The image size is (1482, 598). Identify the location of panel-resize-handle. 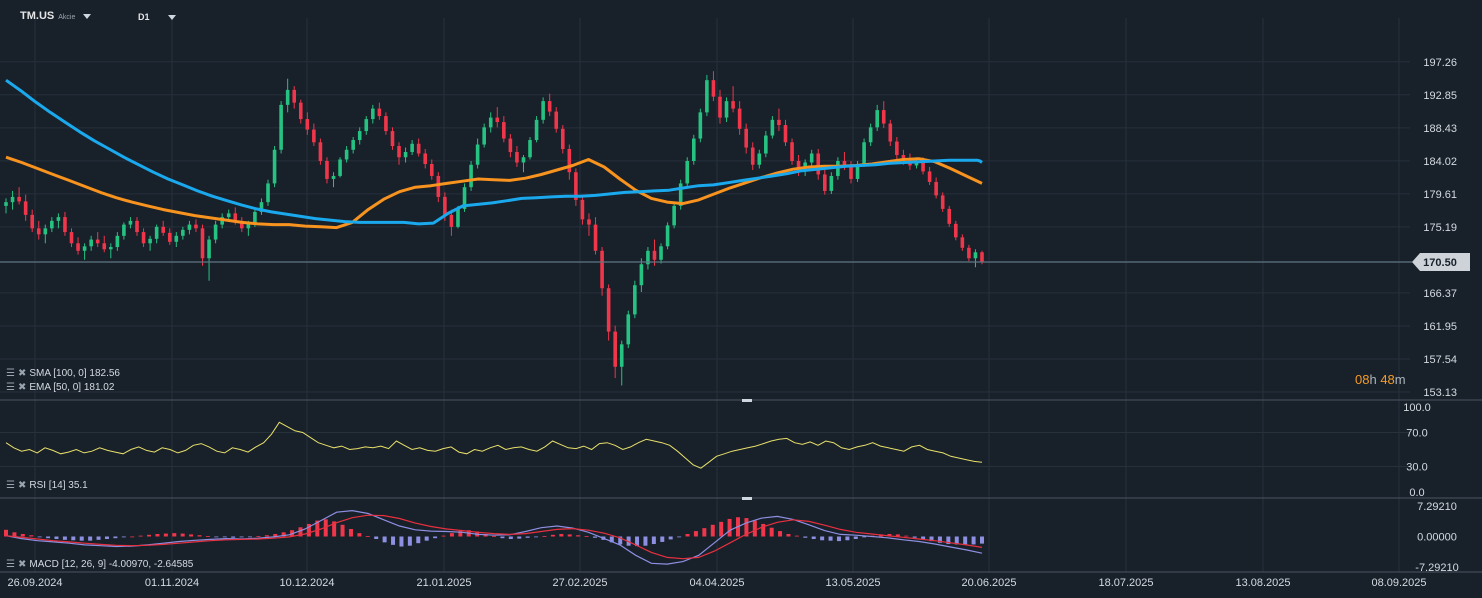
(747, 498).